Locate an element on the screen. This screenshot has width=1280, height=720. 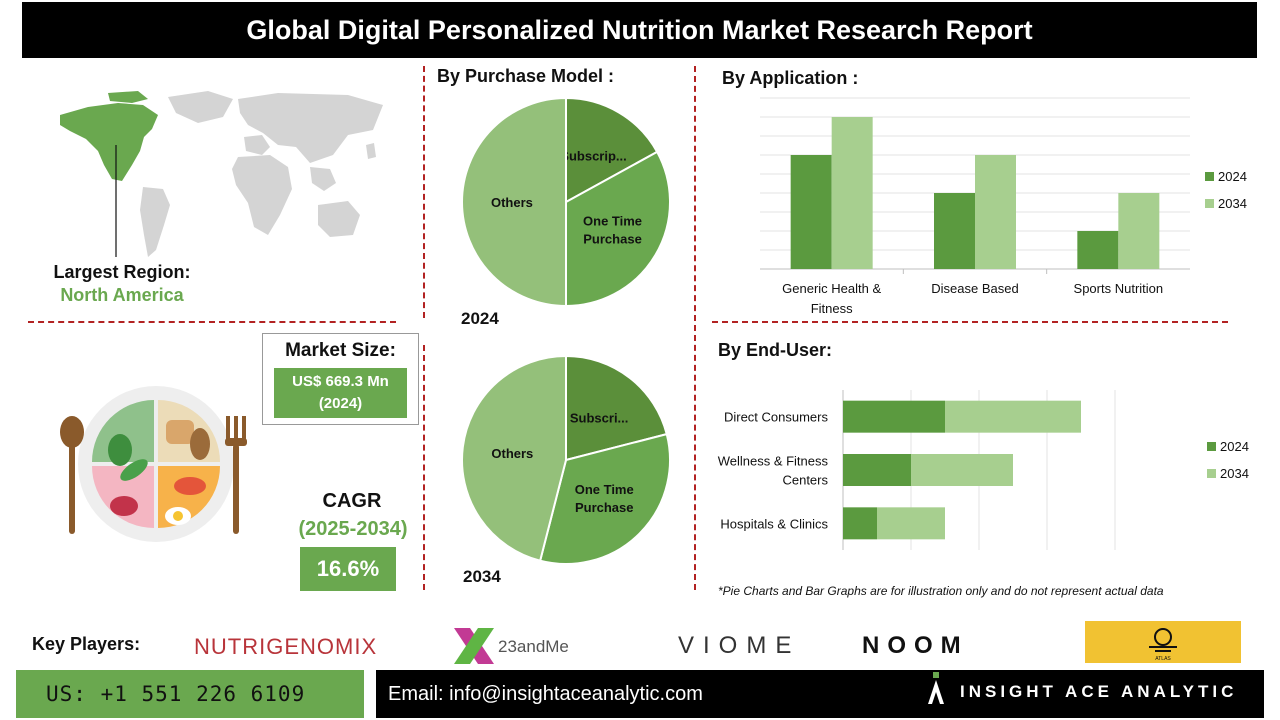
category-label: Disease Based is located at coordinates (974, 288).